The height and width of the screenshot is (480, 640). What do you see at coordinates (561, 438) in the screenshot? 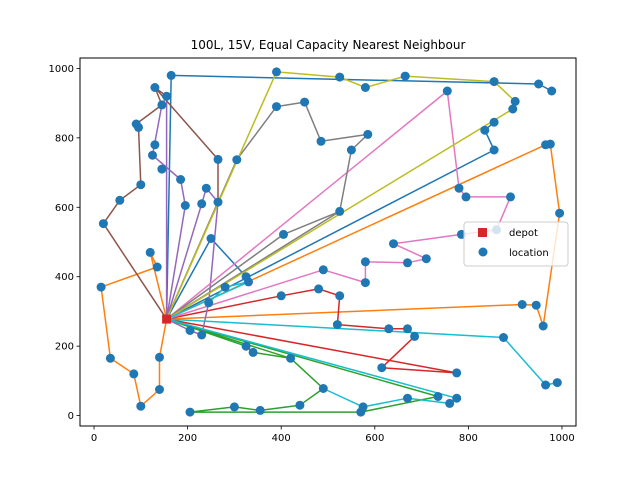
I see `x-tick-label: 1000` at bounding box center [561, 438].